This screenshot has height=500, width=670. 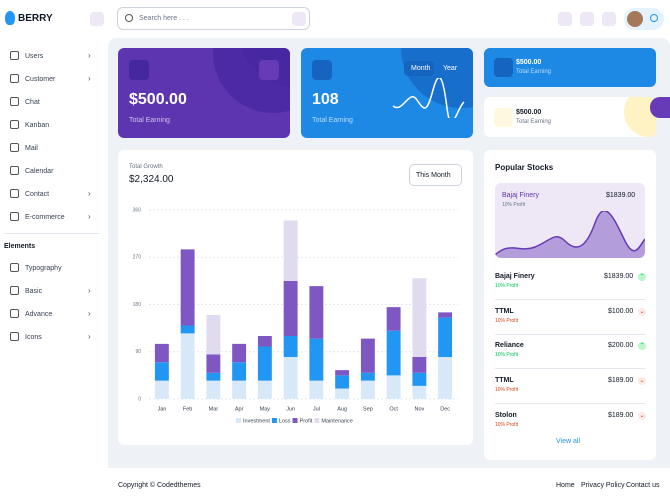 What do you see at coordinates (146, 167) in the screenshot?
I see `chart-title: Total Growth` at bounding box center [146, 167].